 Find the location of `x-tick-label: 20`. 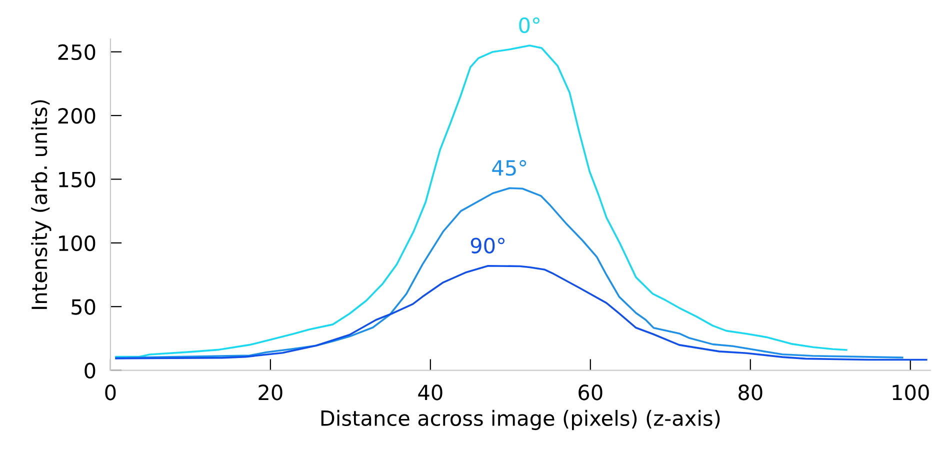

x-tick-label: 20 is located at coordinates (270, 392).